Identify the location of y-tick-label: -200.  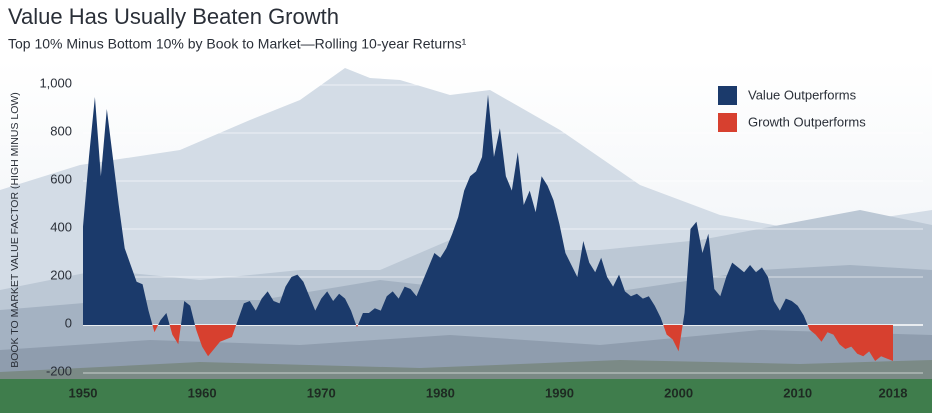
(59, 370).